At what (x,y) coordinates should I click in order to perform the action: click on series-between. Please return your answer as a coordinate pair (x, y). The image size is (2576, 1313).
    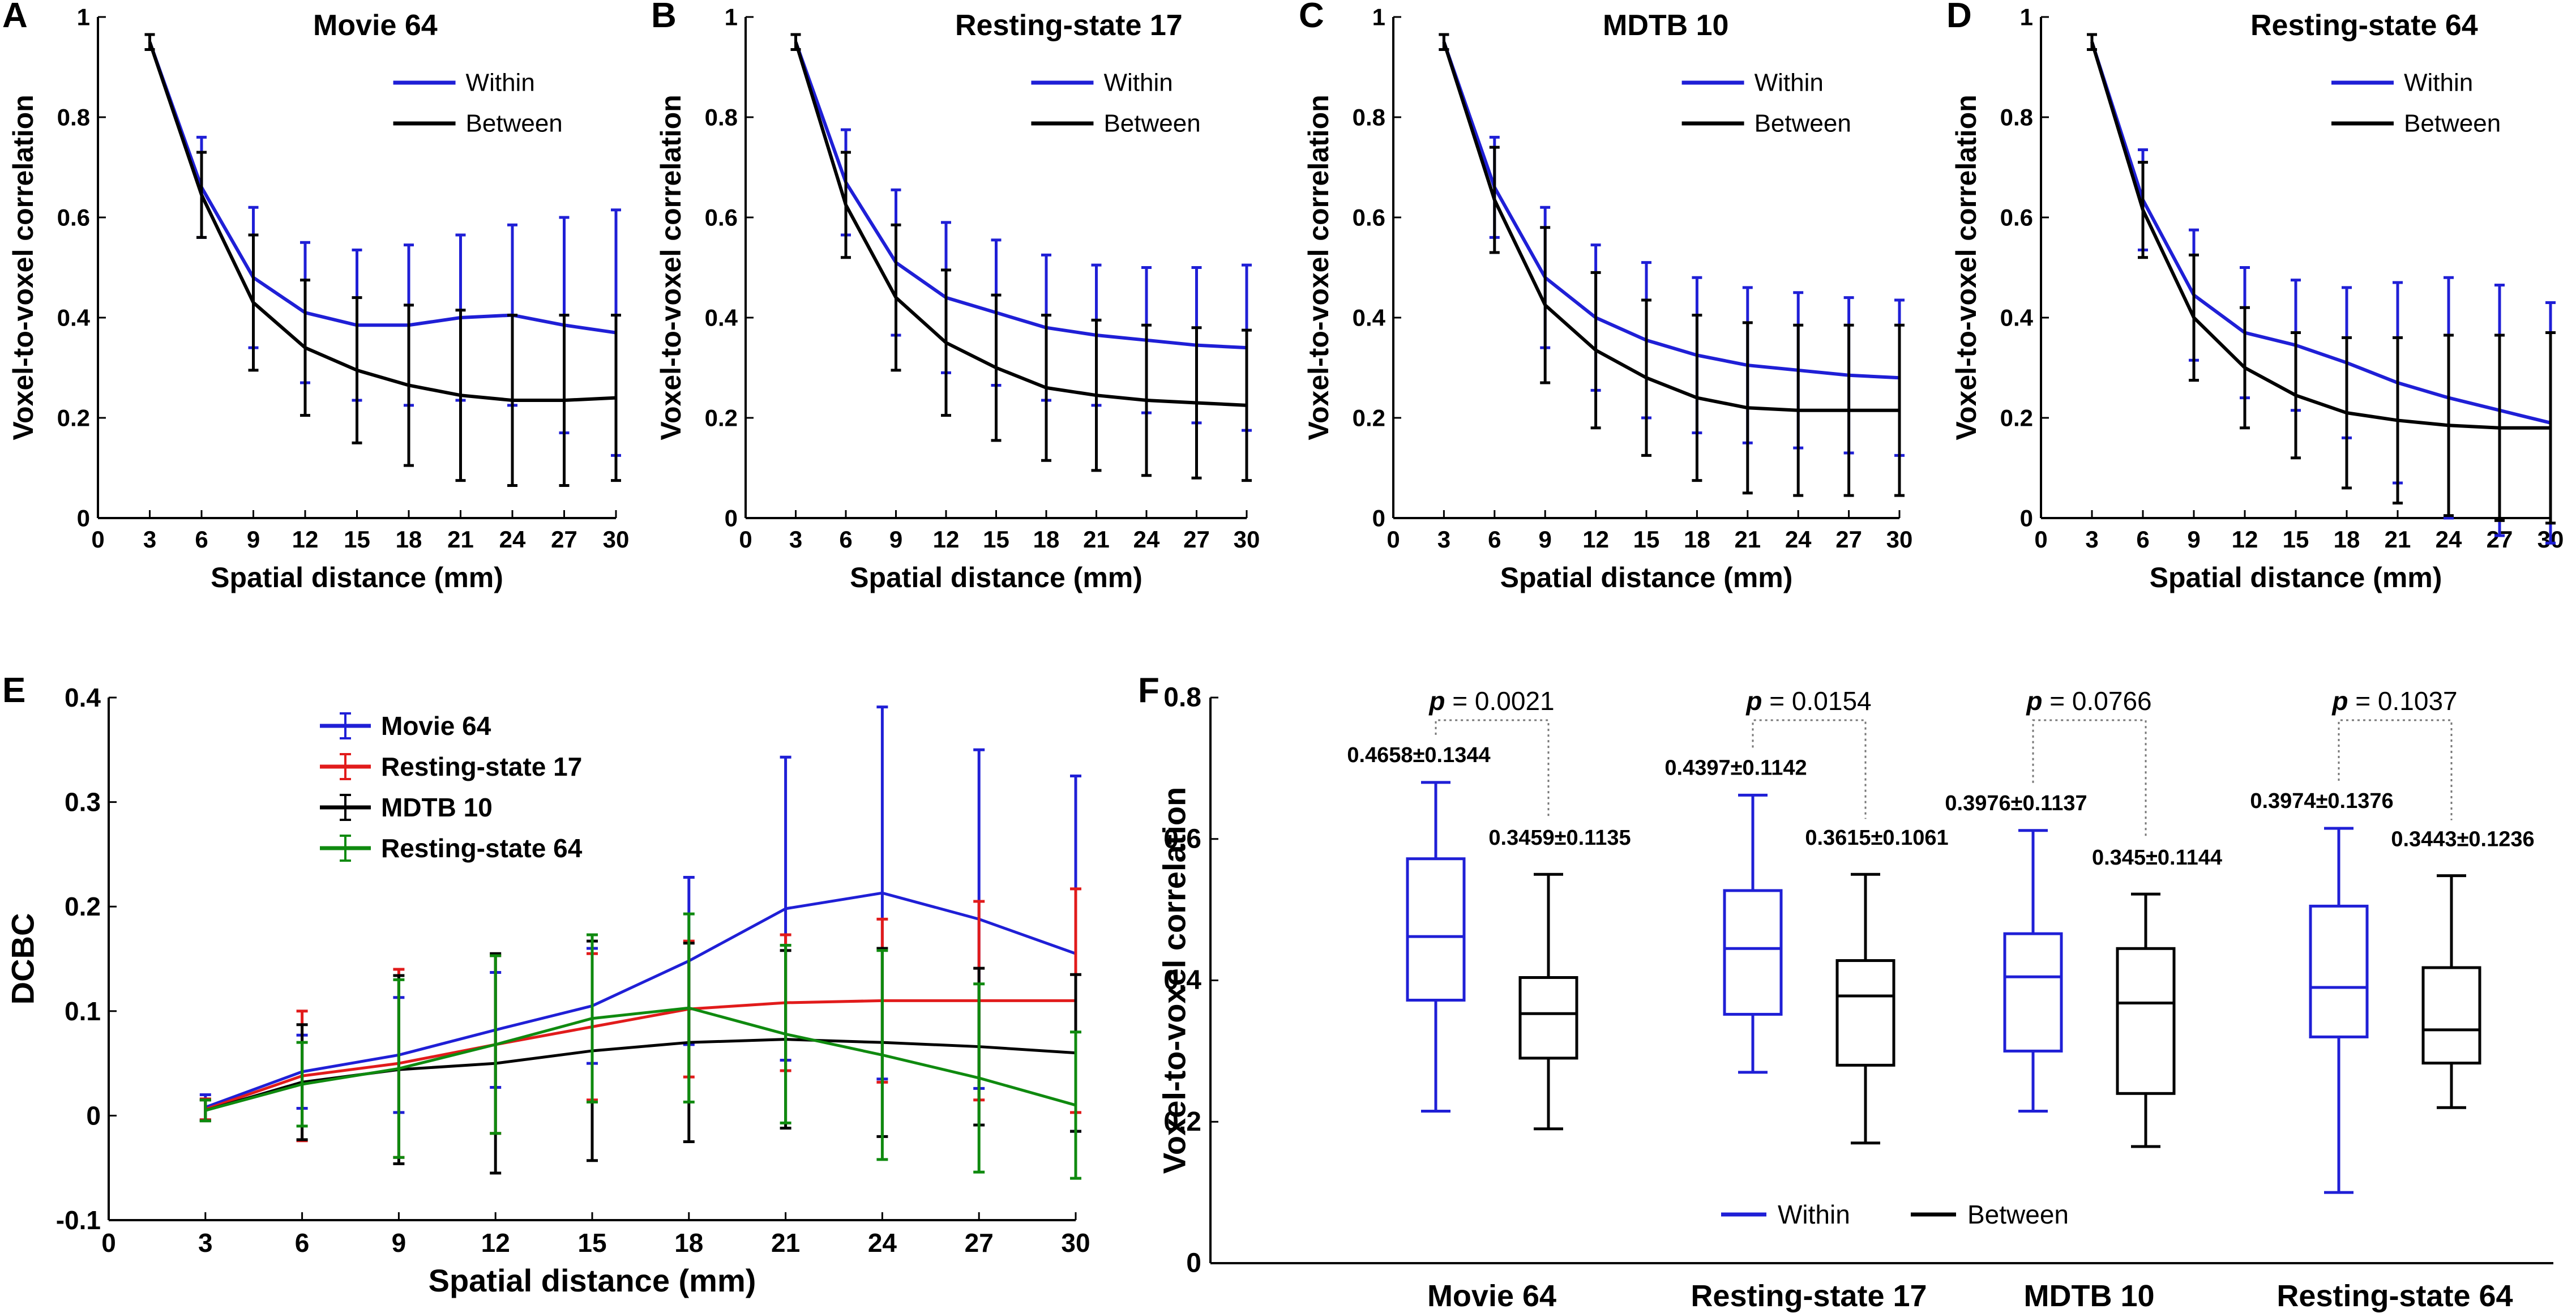
    Looking at the image, I should click on (1672, 265).